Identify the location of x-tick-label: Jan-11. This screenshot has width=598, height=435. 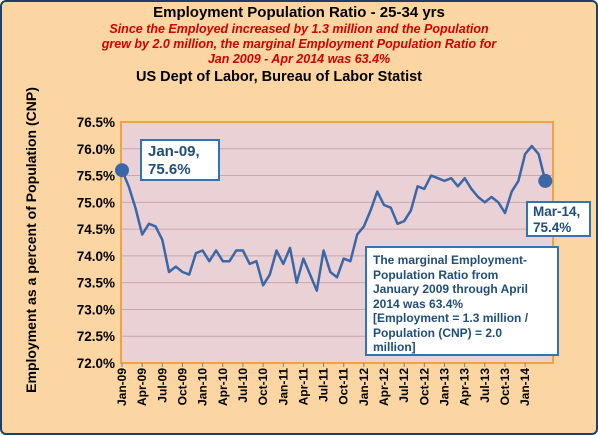
(283, 387).